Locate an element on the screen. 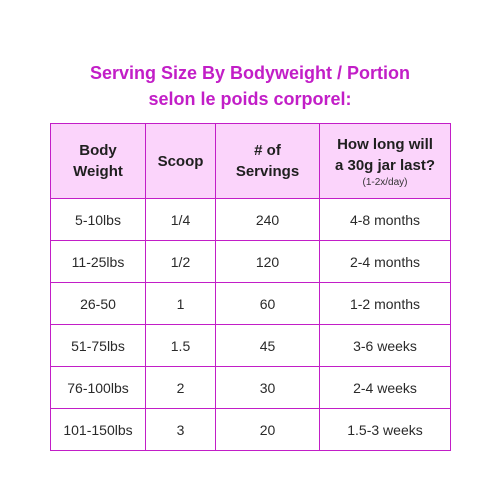 Image resolution: width=500 pixels, height=500 pixels. cell-duration: 1.5-3 weeks is located at coordinates (385, 429).